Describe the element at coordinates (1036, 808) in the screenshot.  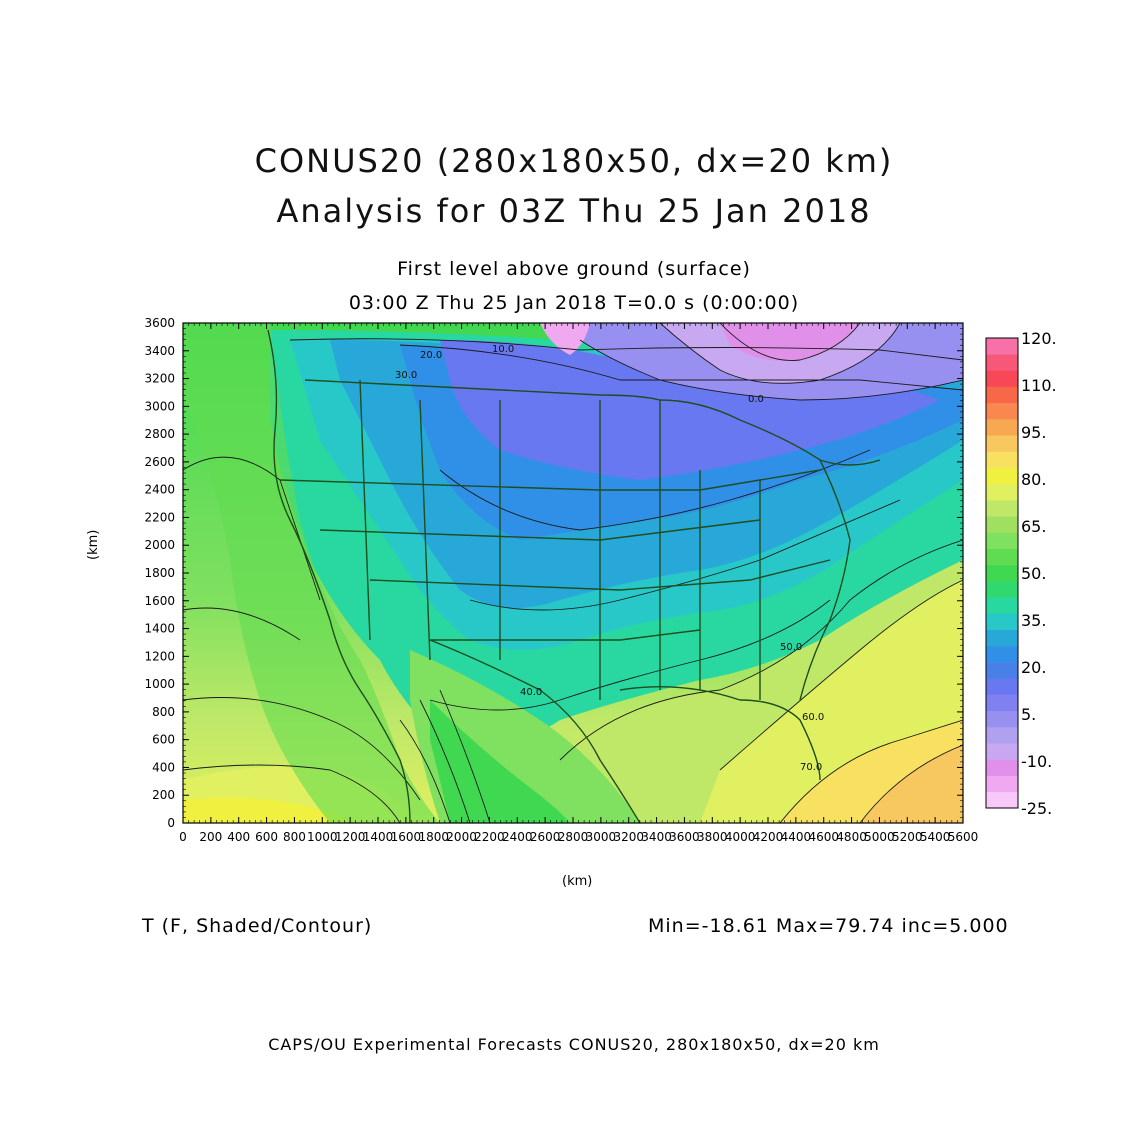
I see `colorbar-label: -25.` at that location.